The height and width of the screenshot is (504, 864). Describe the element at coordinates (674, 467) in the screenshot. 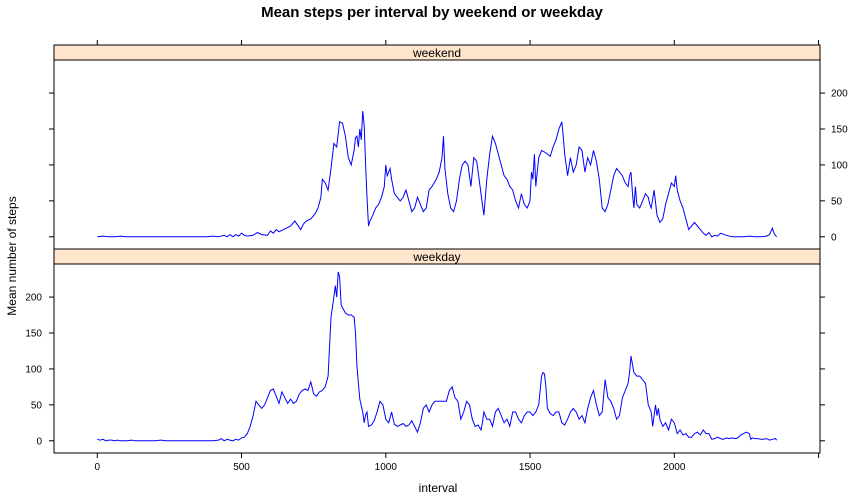

I see `x-tick-label: 2000` at that location.